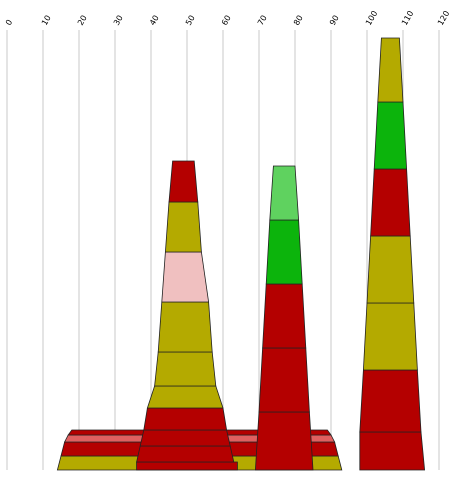 This screenshot has width=452, height=477. I want to click on x-tick-label-80: 80, so click(298, 20).